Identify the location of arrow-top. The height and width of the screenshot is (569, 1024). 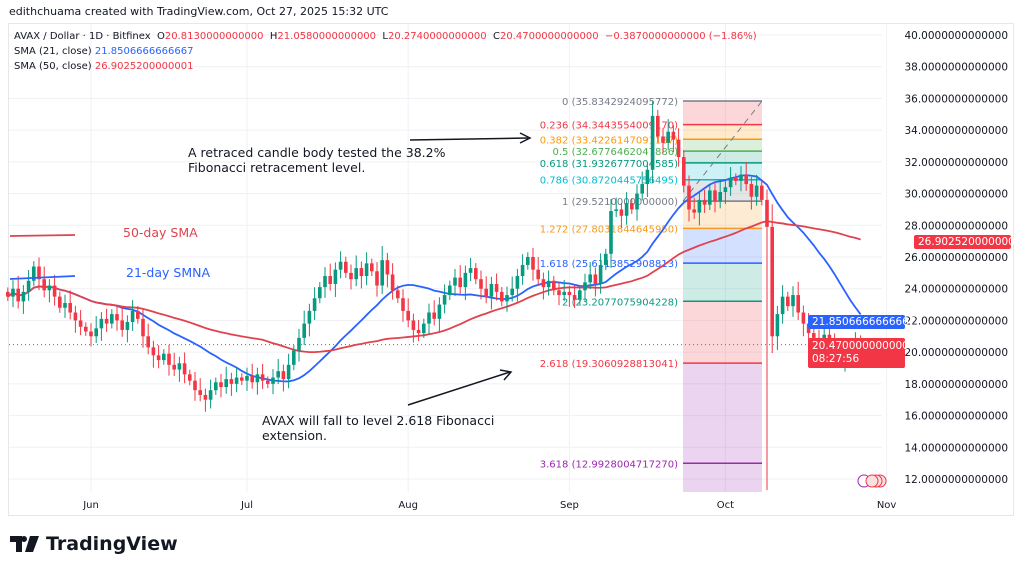
(469, 139).